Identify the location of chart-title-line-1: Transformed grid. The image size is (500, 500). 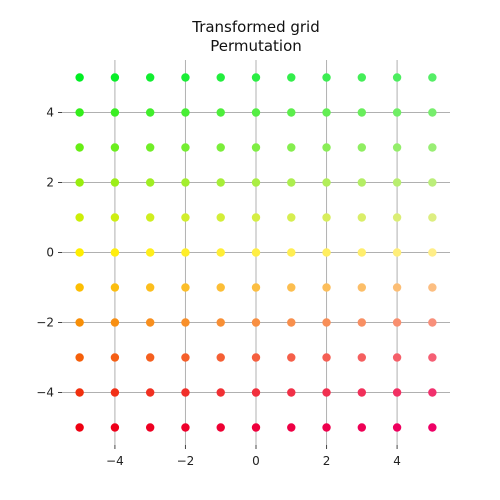
(255, 27).